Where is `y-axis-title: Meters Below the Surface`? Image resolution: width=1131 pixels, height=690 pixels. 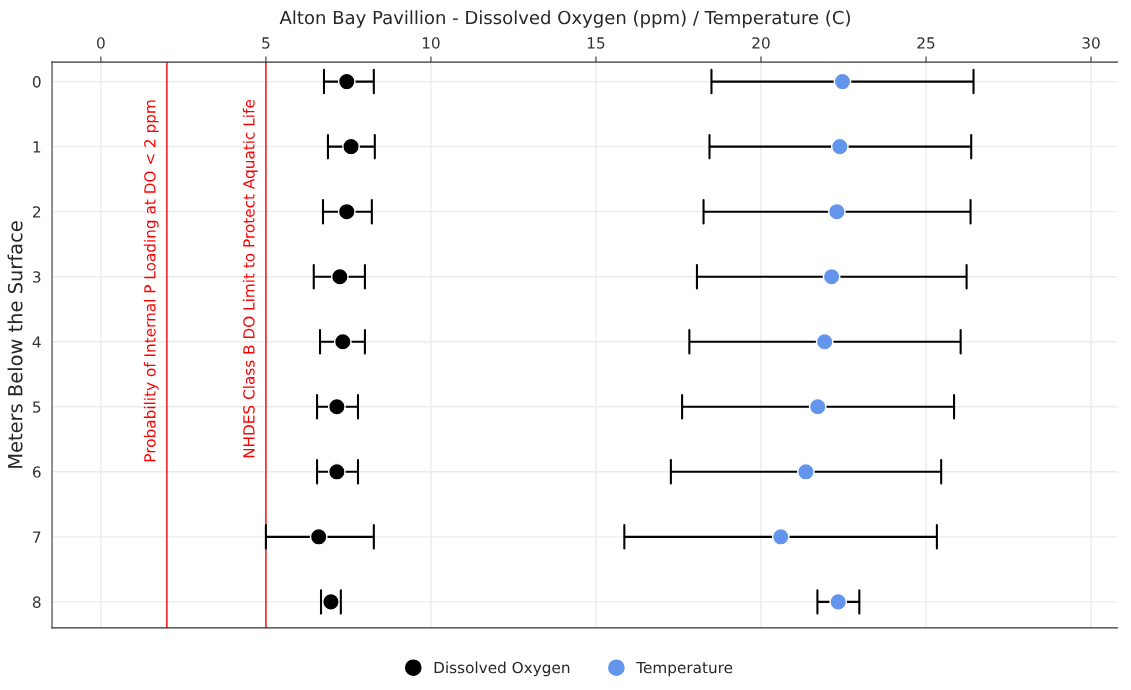
y-axis-title: Meters Below the Surface is located at coordinates (15, 344).